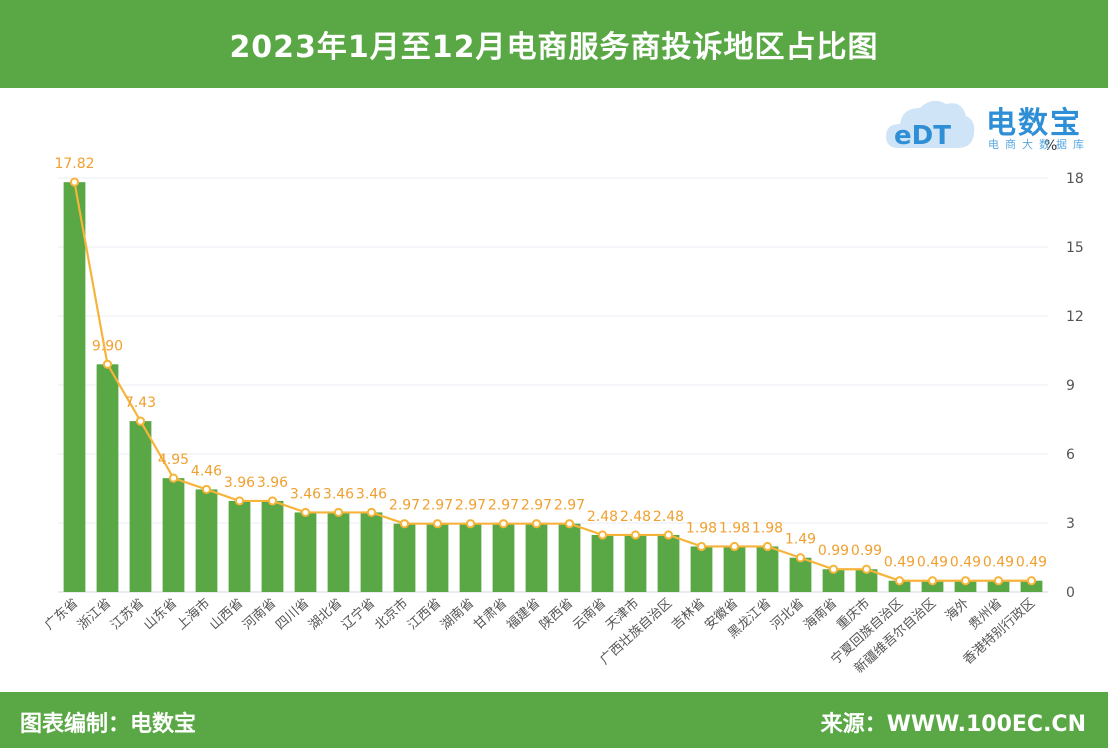 This screenshot has height=748, width=1108. What do you see at coordinates (206, 471) in the screenshot?
I see `data-label: 4.46` at bounding box center [206, 471].